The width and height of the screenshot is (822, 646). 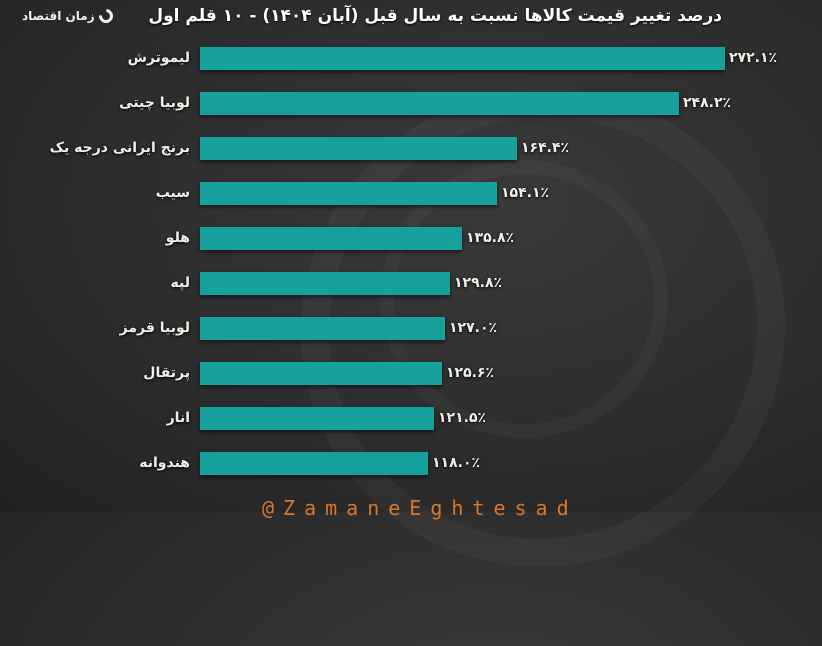 I want to click on bar-row: لوبیا قرمز ۱۲۷.۰٪, so click(x=411, y=328).